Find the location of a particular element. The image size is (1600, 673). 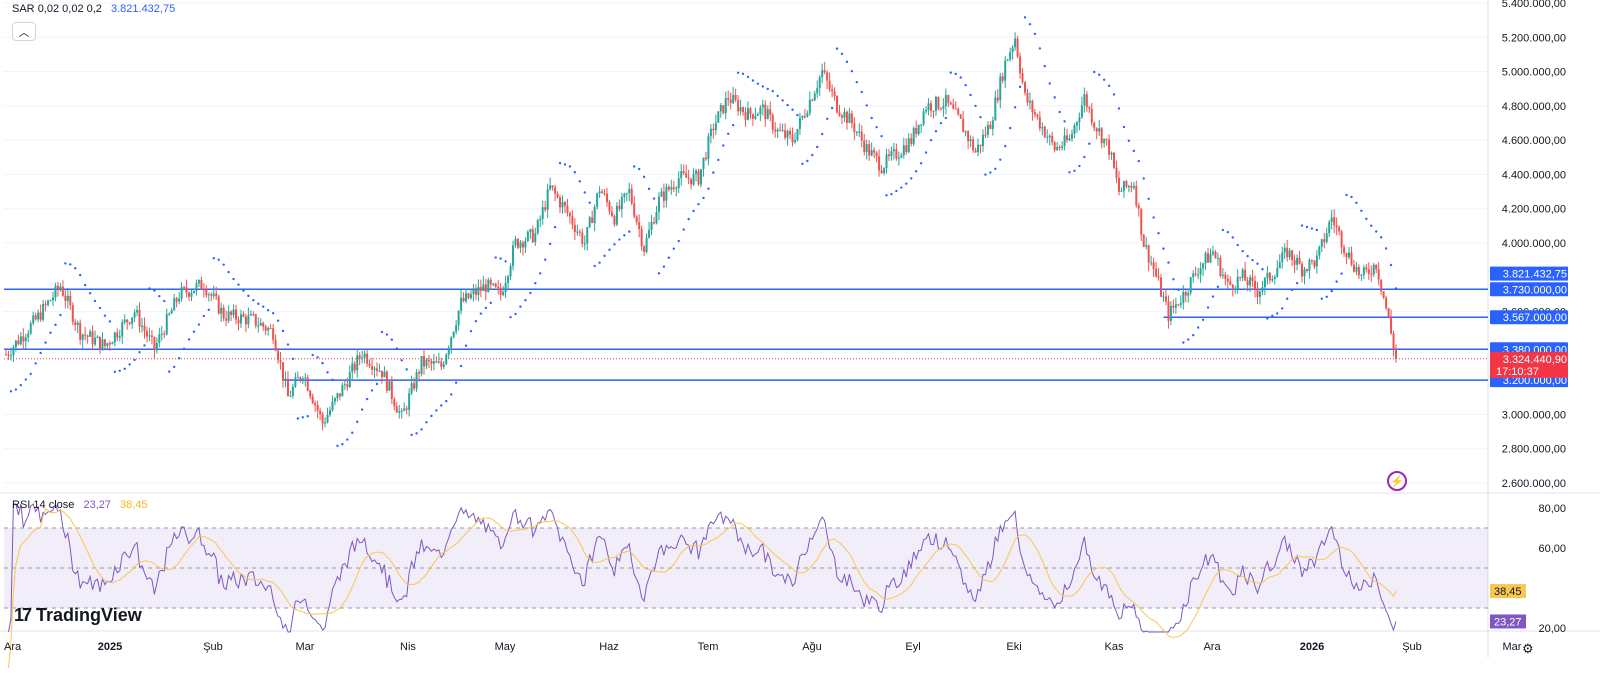

sar-legend: SAR 0,02 0,02 0,2 3.821.432,75 is located at coordinates (93, 9).